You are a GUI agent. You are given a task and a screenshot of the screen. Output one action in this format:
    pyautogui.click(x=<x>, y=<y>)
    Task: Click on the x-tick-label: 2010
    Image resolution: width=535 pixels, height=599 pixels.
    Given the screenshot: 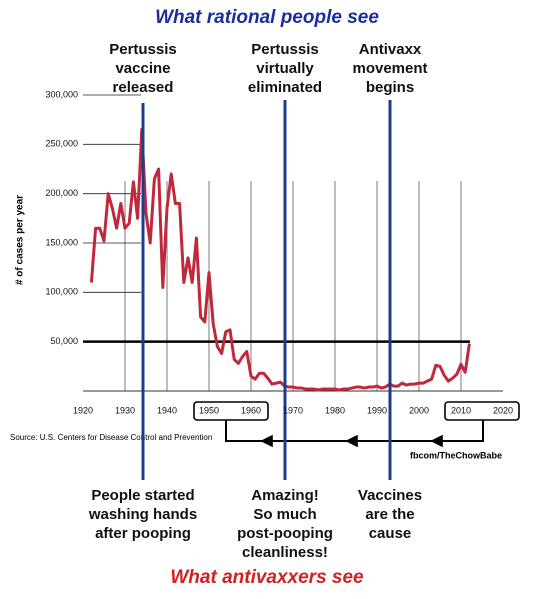 What is the action you would take?
    pyautogui.click(x=461, y=410)
    